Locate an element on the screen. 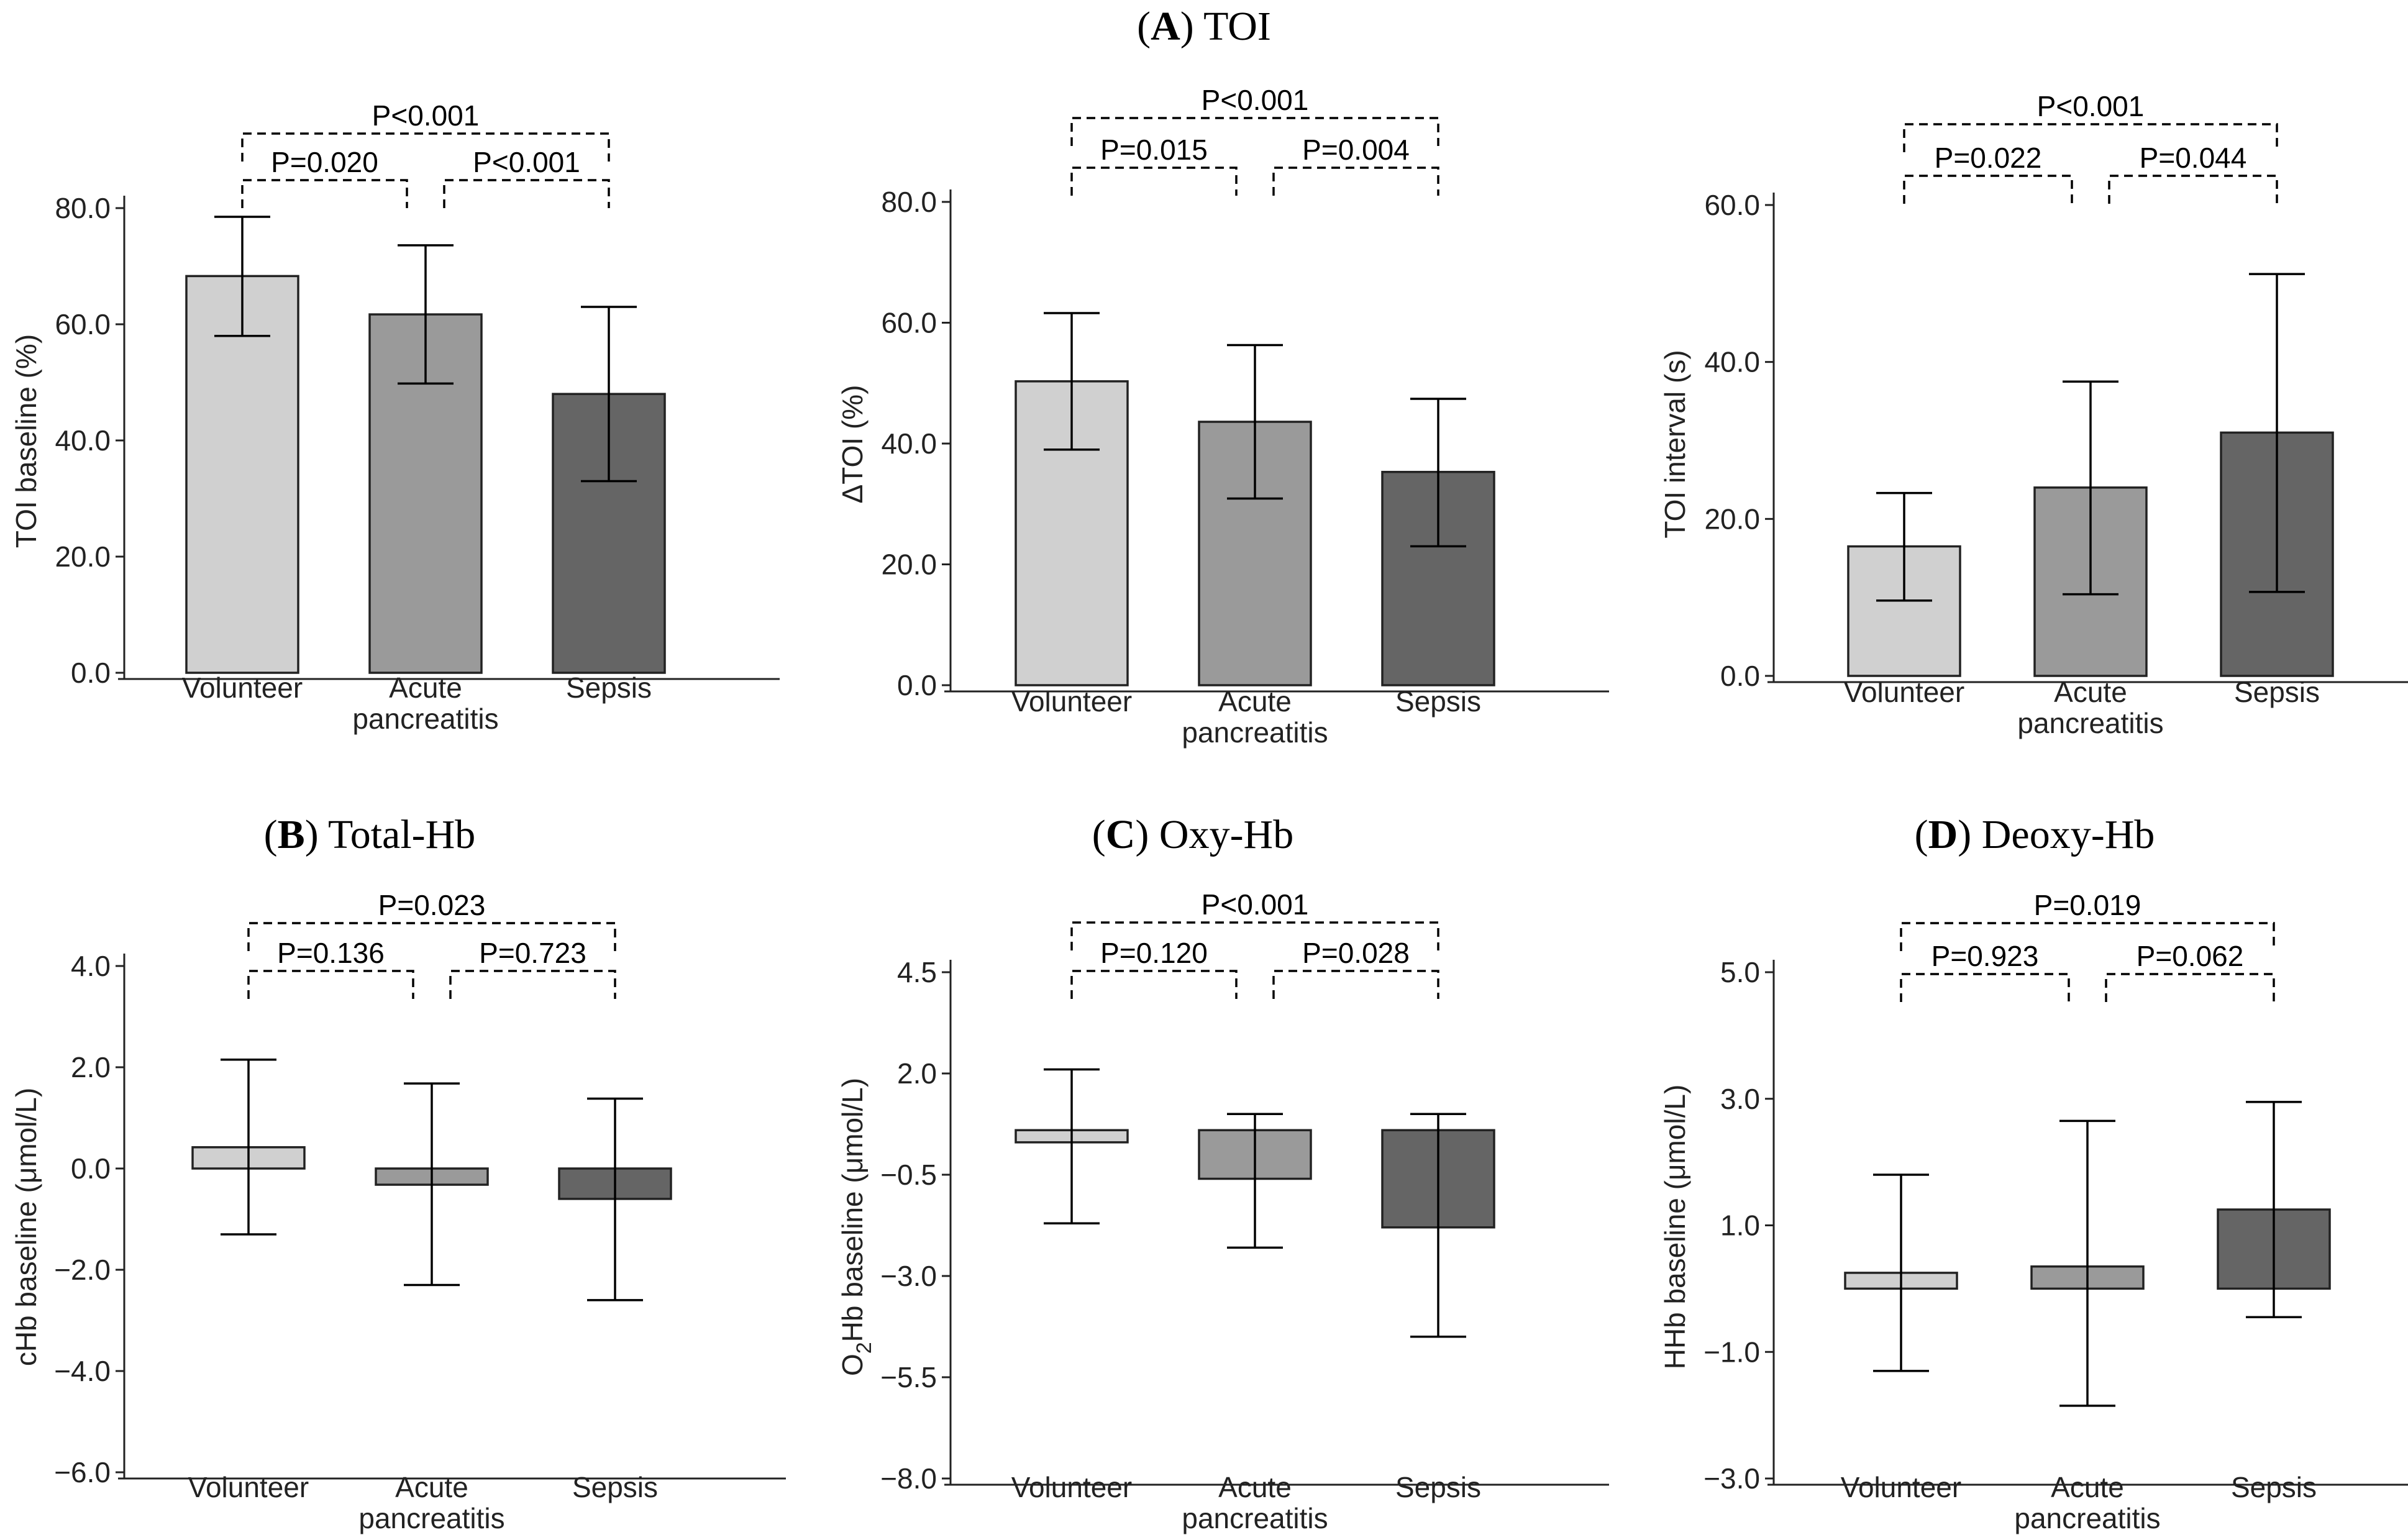  y-tick-label: 4.0 is located at coordinates (91, 966).